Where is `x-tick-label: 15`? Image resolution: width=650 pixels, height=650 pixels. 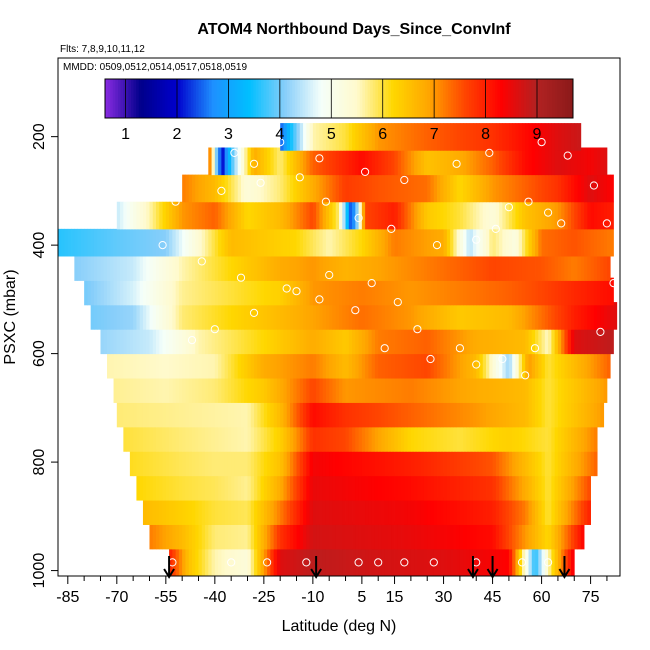
x-tick-label: 15 is located at coordinates (395, 597).